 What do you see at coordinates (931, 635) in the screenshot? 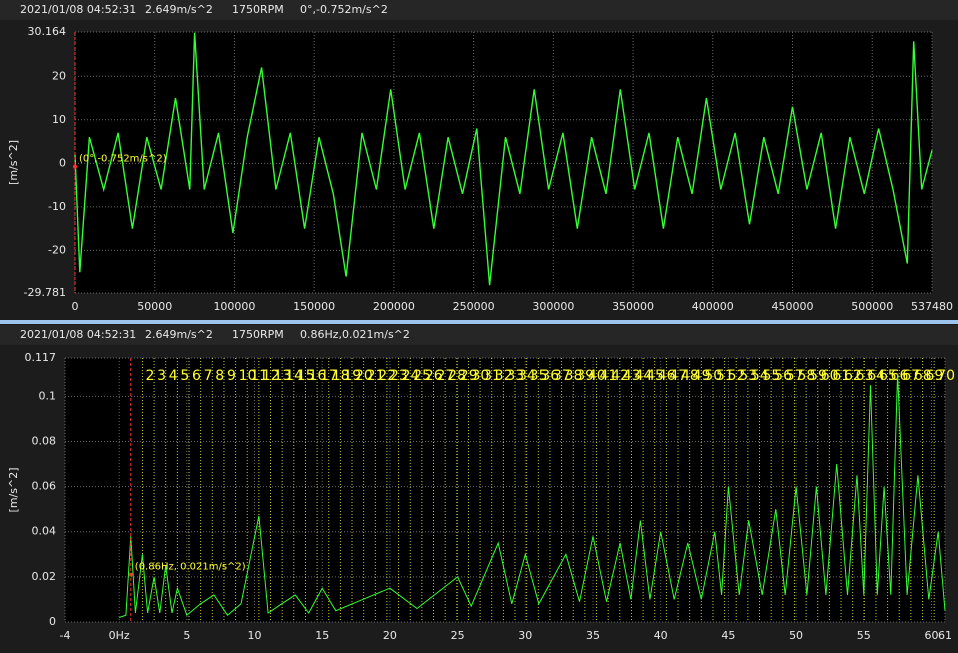
I see `x-tick-label: 60` at bounding box center [931, 635].